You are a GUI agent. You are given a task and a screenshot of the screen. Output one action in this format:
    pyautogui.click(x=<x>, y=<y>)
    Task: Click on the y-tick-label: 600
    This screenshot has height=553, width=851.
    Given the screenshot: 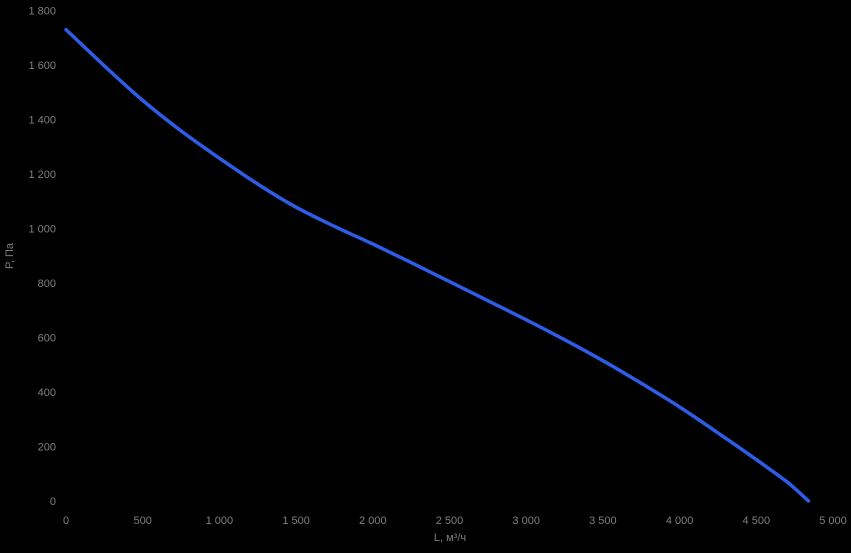 What is the action you would take?
    pyautogui.click(x=47, y=339)
    